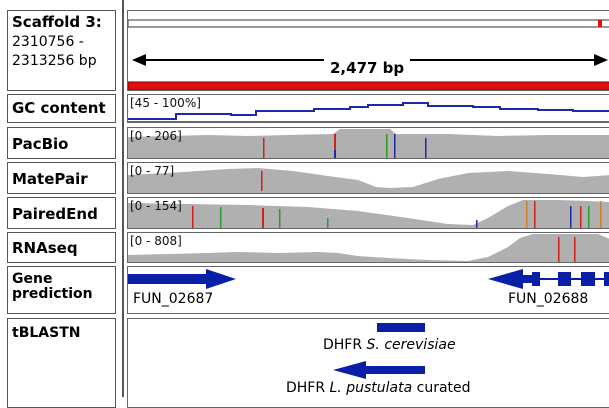 Image resolution: width=609 pixels, height=408 pixels. What do you see at coordinates (441, 388) in the screenshot?
I see `blast-hit-label-2-suffix: curated` at bounding box center [441, 388].